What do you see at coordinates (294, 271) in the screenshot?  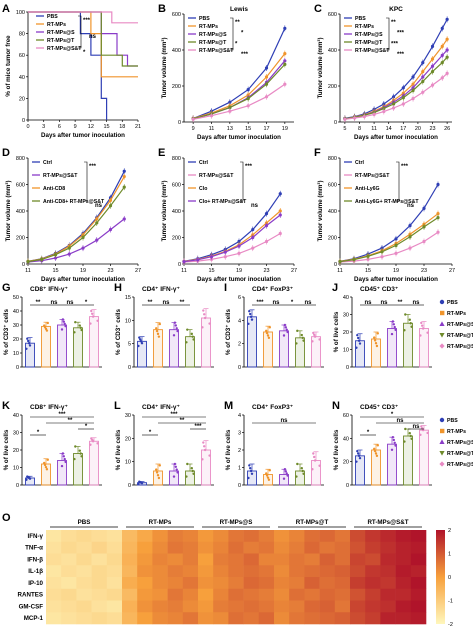 I see `x-tick-label: 27` at bounding box center [294, 271].